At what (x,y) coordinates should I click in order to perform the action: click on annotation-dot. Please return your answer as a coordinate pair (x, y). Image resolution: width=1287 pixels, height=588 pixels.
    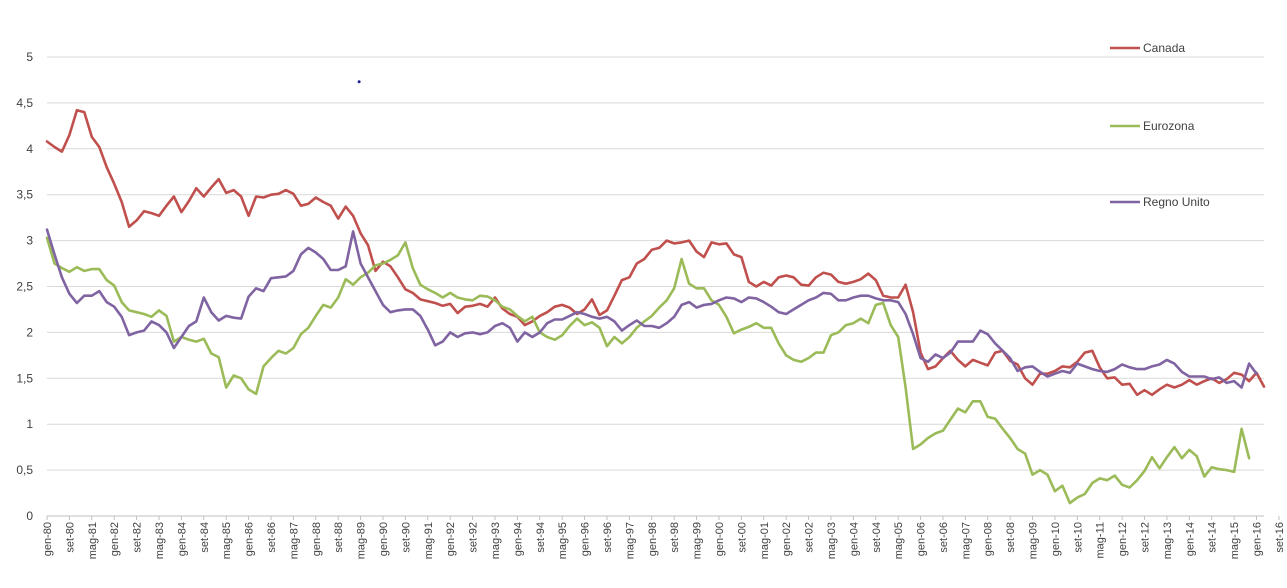
    Looking at the image, I should click on (359, 82).